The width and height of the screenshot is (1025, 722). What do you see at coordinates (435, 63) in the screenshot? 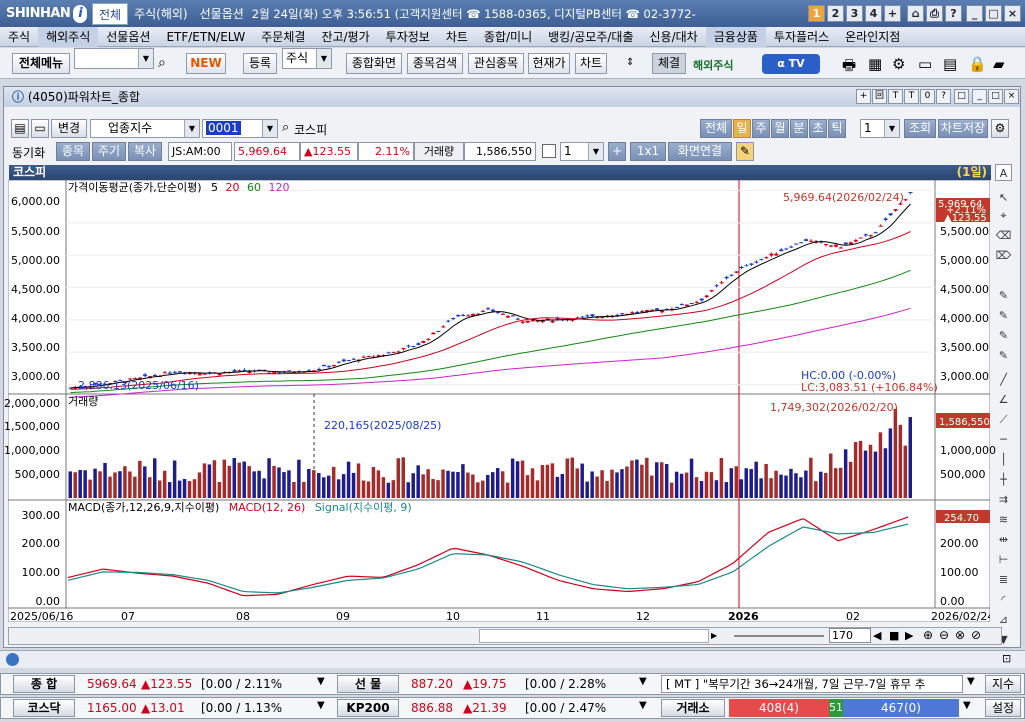
I see `stock-search-button: 종목검색` at bounding box center [435, 63].